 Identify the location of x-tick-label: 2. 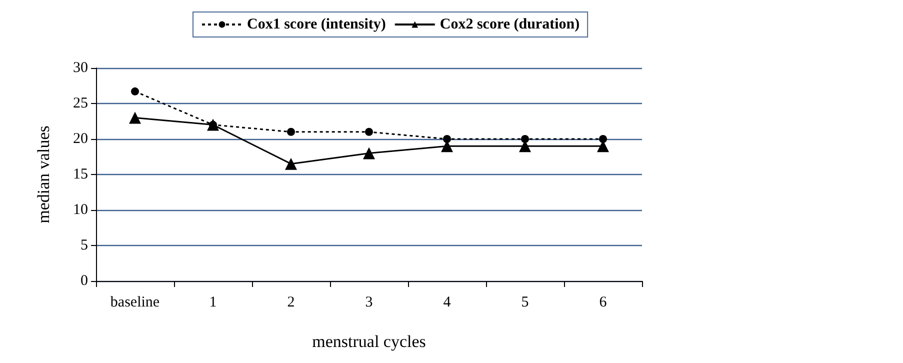
(291, 302).